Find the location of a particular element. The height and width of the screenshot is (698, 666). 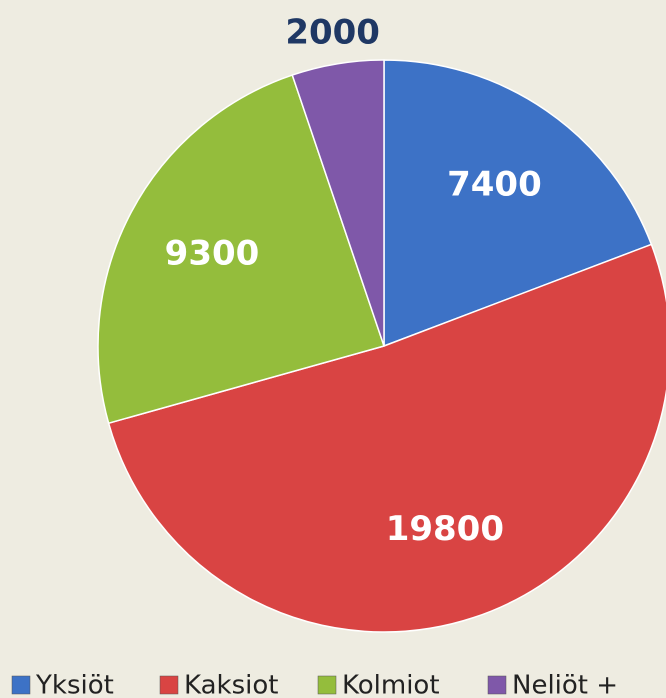

data-label: 7400 is located at coordinates (494, 184).